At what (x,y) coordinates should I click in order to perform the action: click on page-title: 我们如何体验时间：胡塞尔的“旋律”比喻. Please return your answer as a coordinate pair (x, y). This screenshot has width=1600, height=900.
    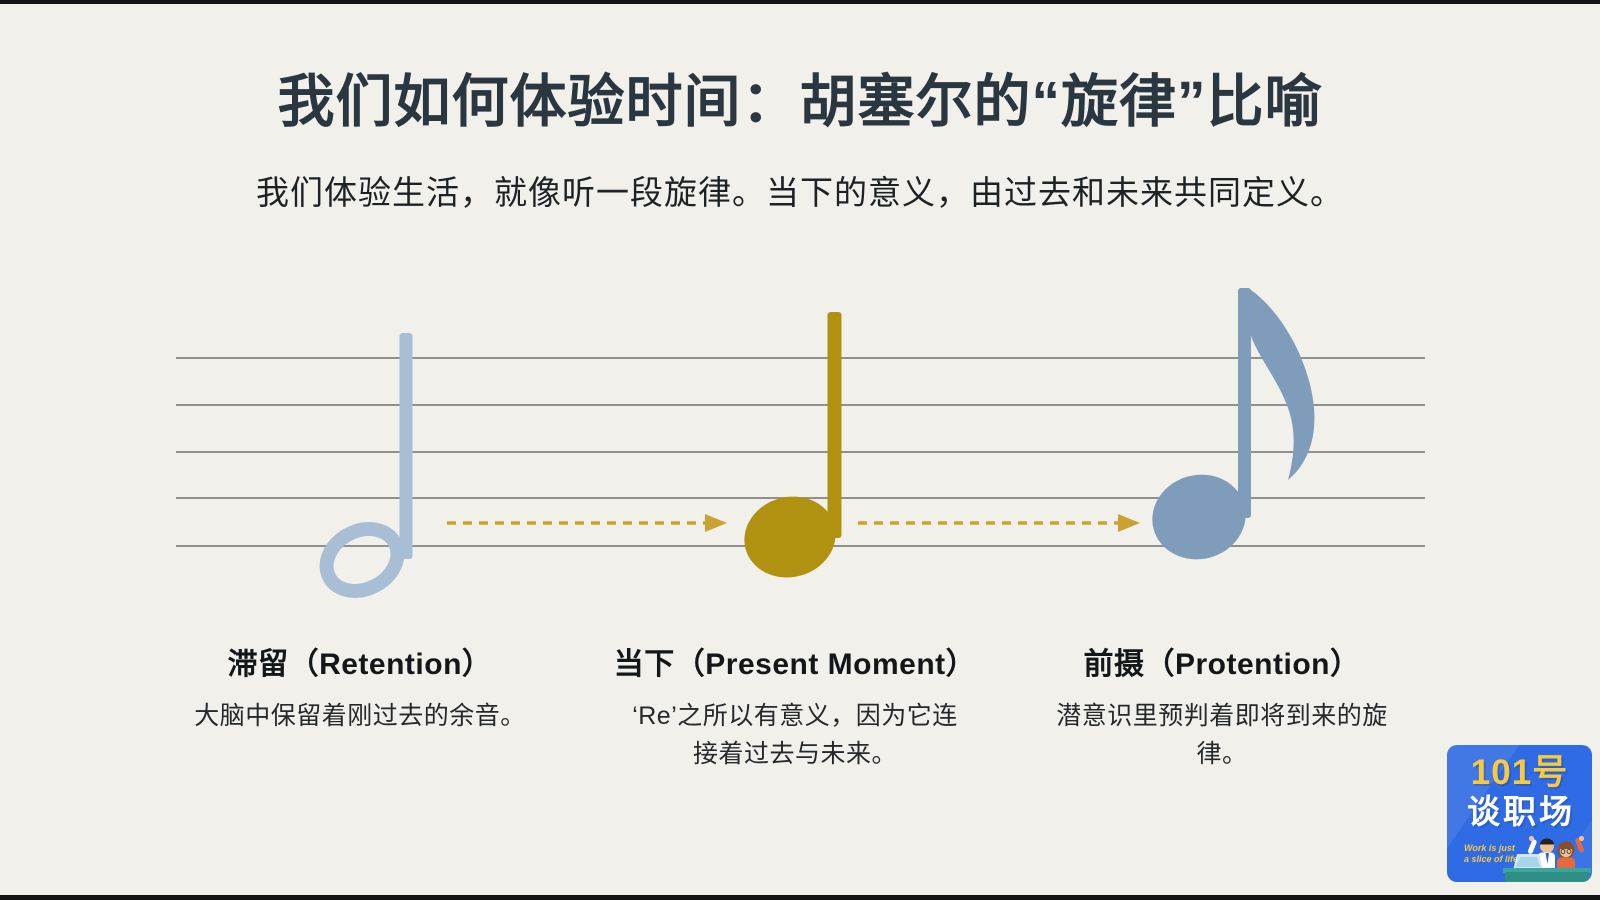
    Looking at the image, I should click on (800, 102).